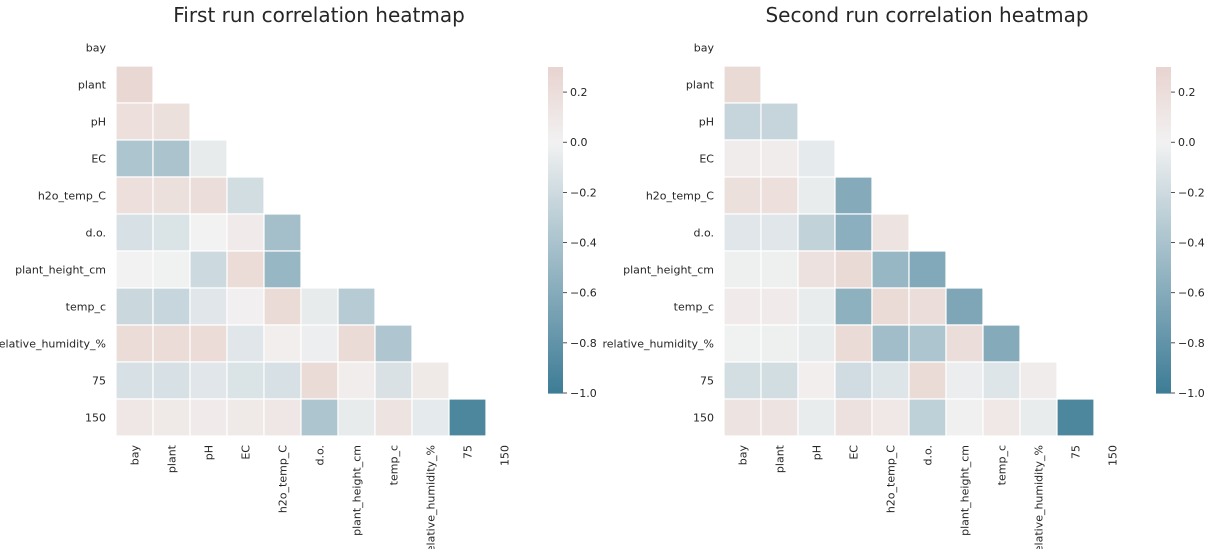 This screenshot has height=549, width=1210. What do you see at coordinates (742, 380) in the screenshot?
I see `heatmap-cell-75-bay` at bounding box center [742, 380].